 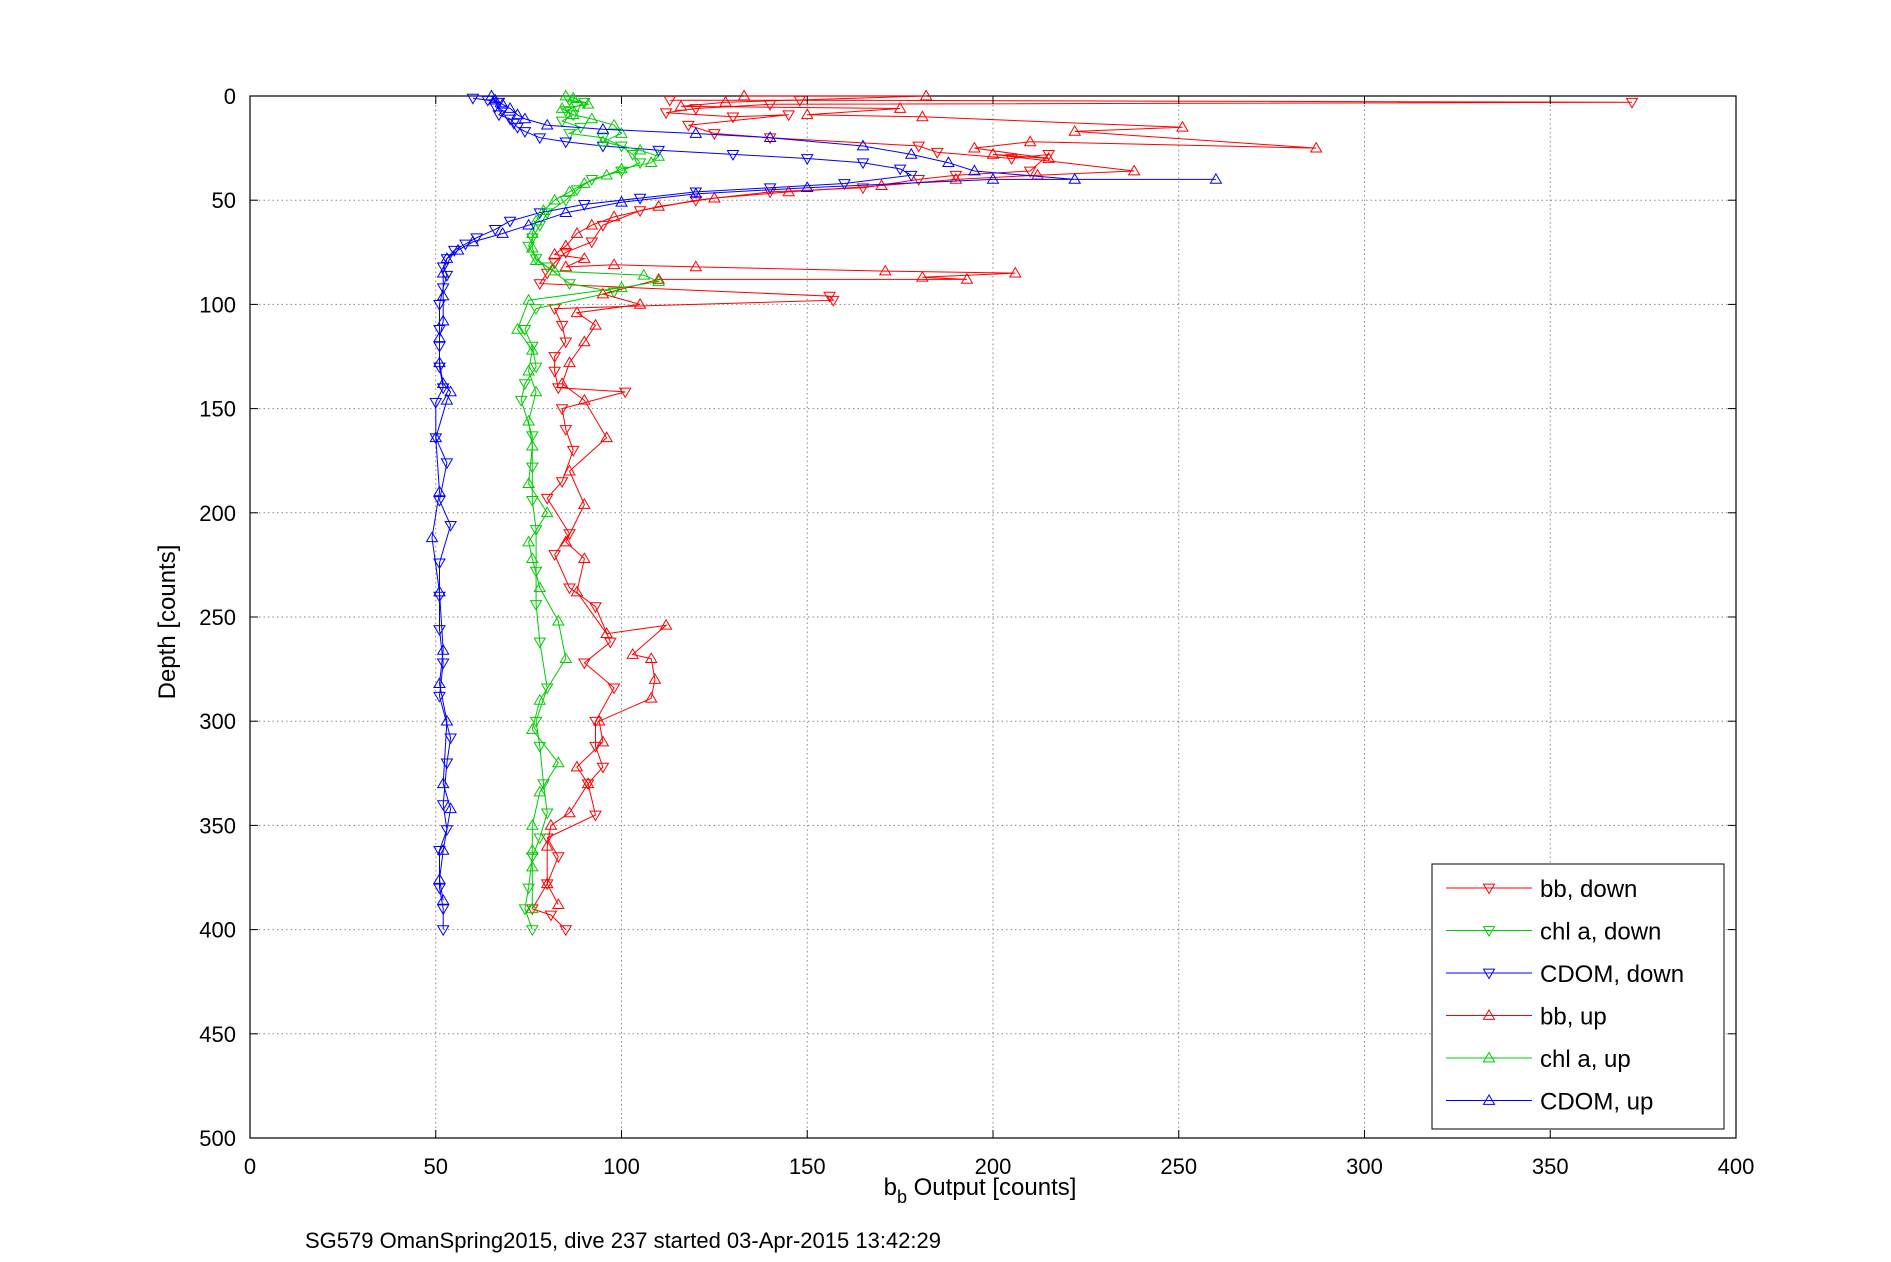 I want to click on legend-label: CDOM, down, so click(x=1612, y=974).